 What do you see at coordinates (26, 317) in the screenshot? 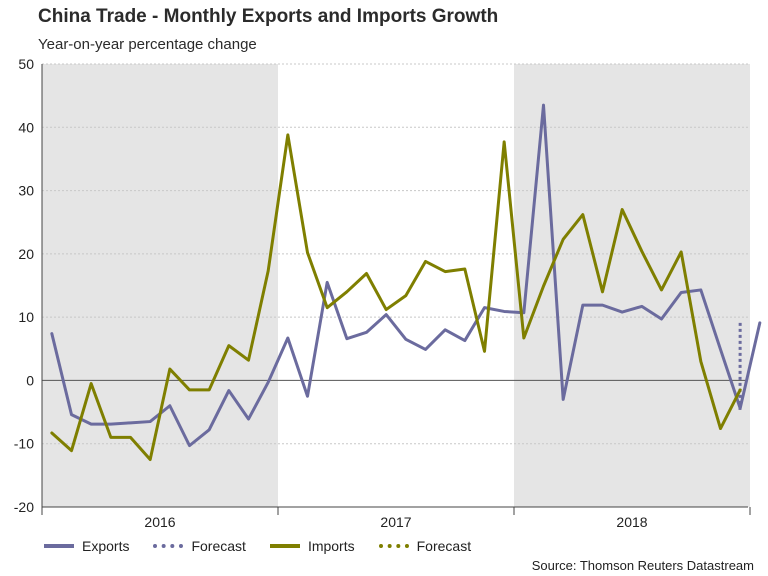
I see `y-tick-label: 10` at bounding box center [26, 317].